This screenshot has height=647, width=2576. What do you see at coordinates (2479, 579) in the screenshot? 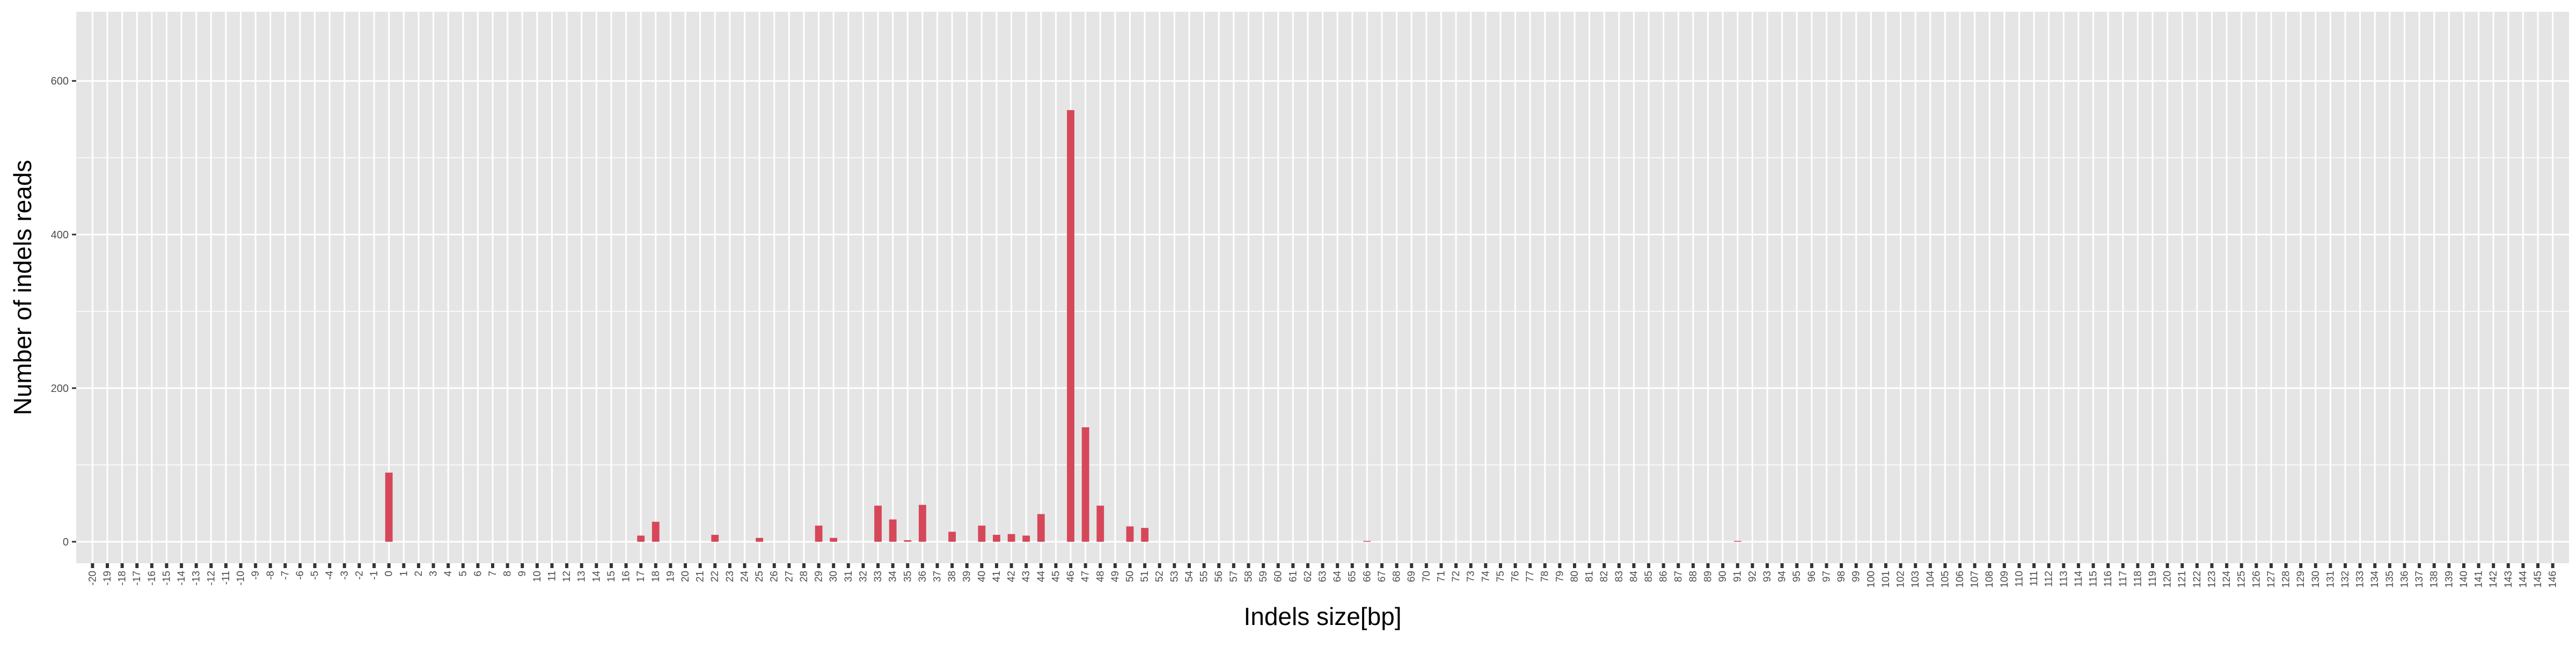
I see `x-tick-label: 141` at bounding box center [2479, 579].